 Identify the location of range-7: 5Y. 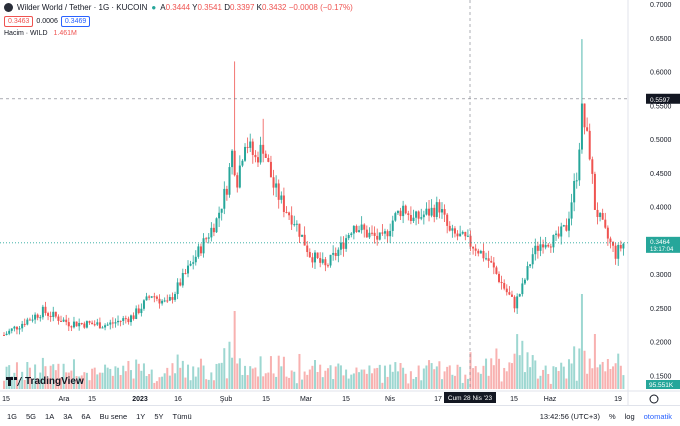
(159, 416).